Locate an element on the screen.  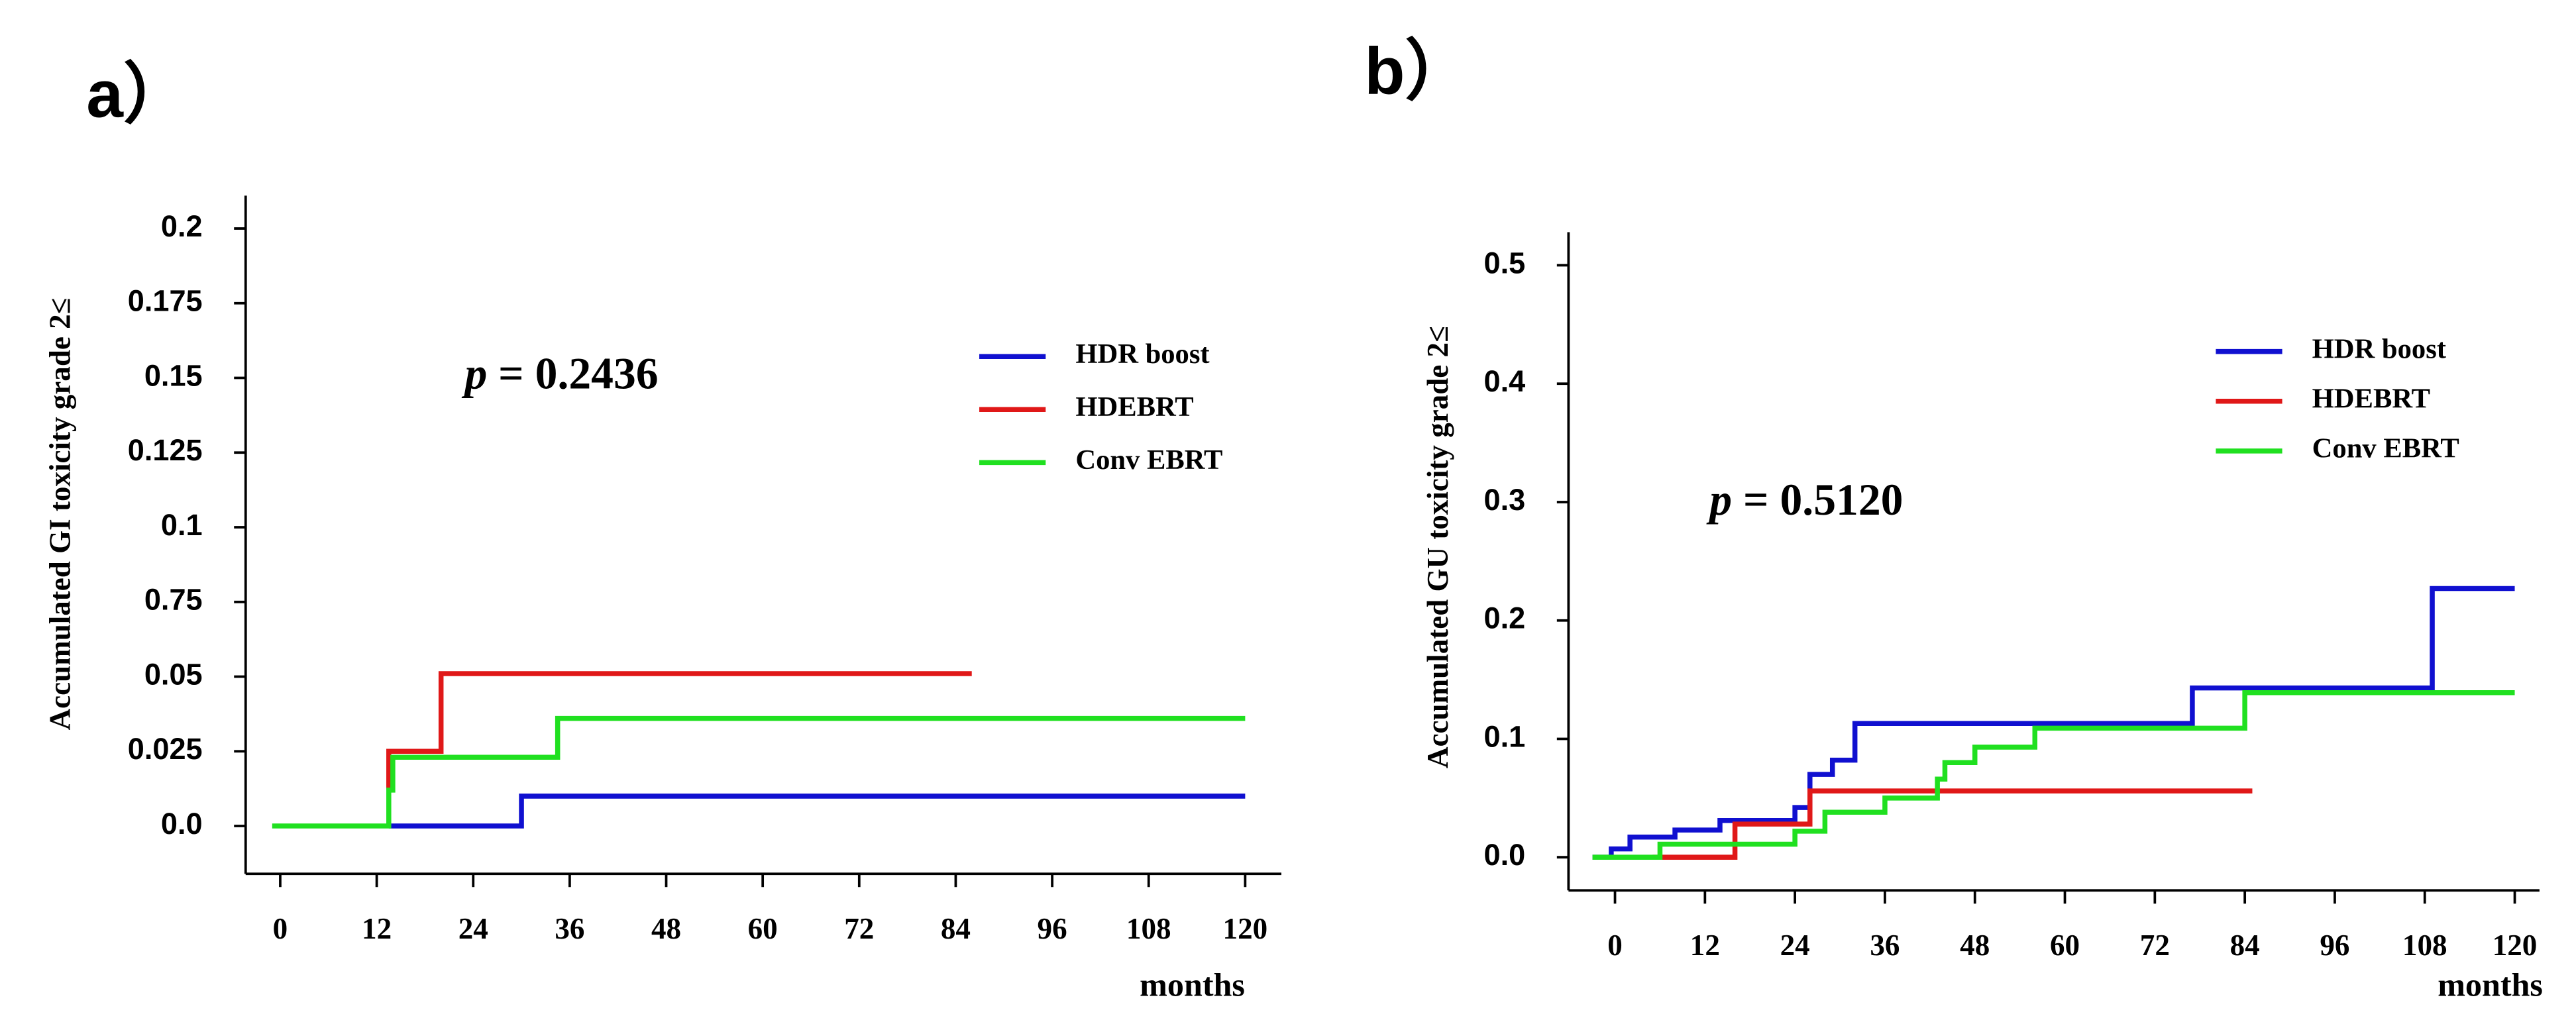
panel-label: b） is located at coordinates (1417, 71).